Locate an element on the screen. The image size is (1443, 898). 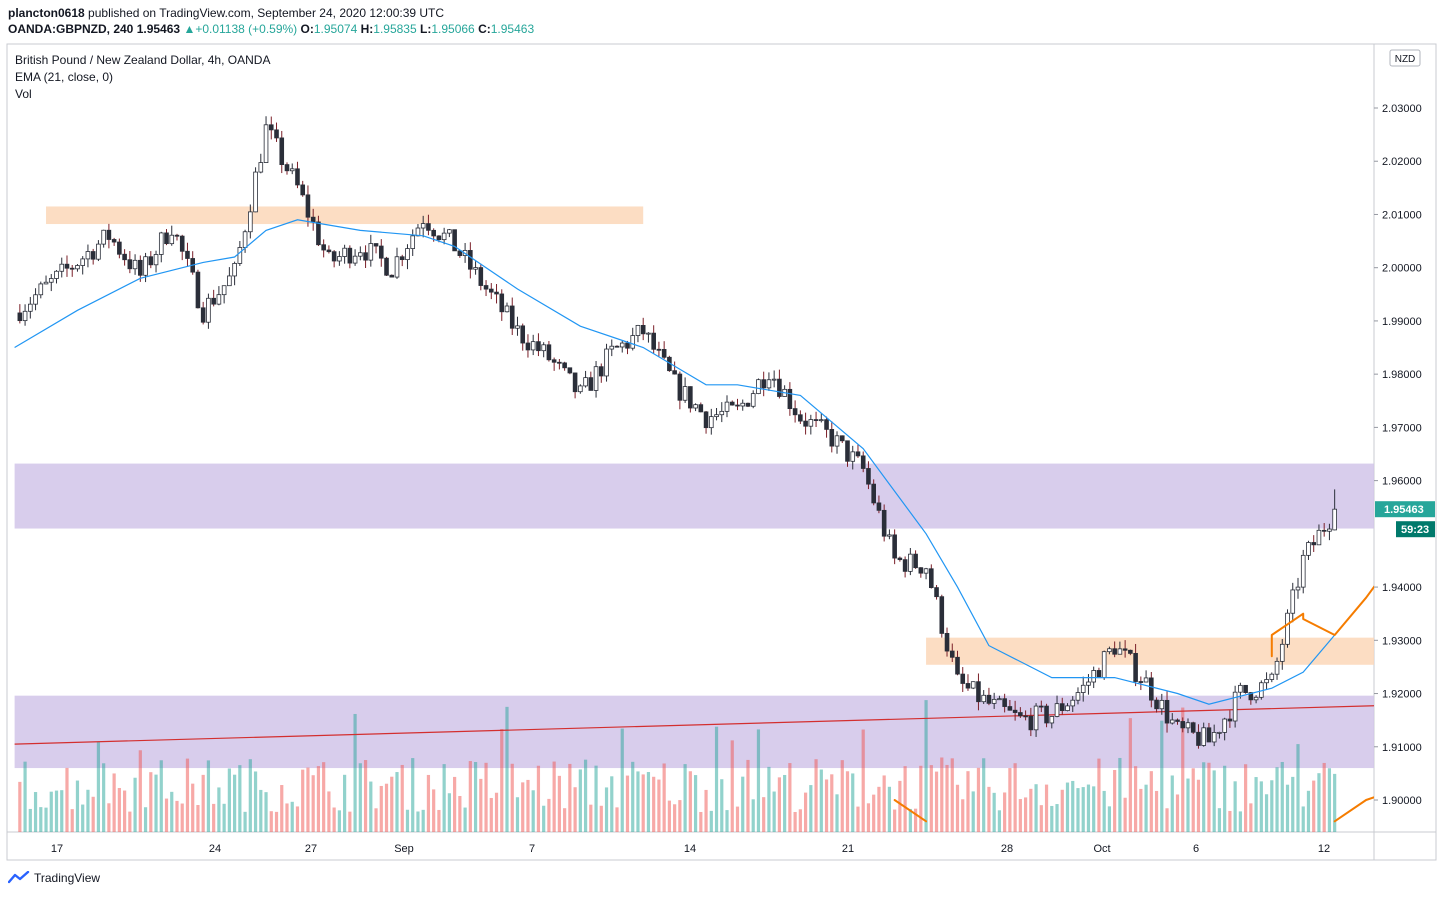
price-tick-label: 1.99000 is located at coordinates (1402, 322).